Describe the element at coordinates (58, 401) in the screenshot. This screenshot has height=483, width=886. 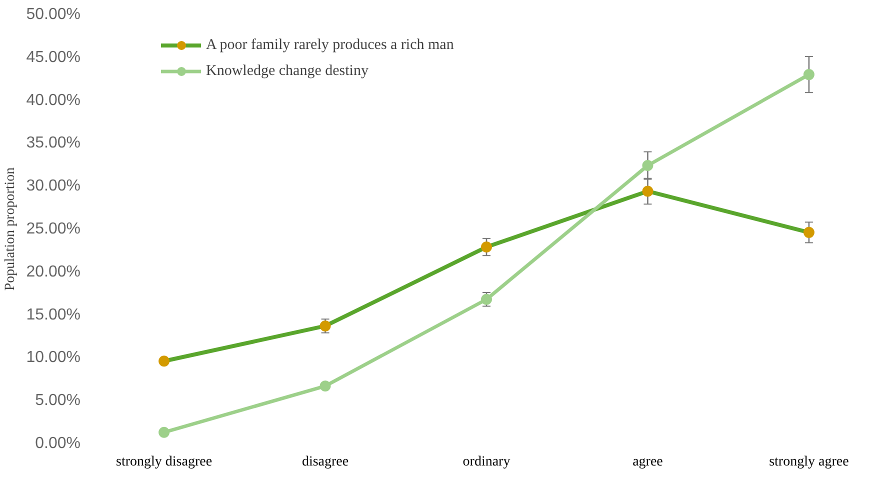
I see `y-tick-label: 5.00%` at that location.